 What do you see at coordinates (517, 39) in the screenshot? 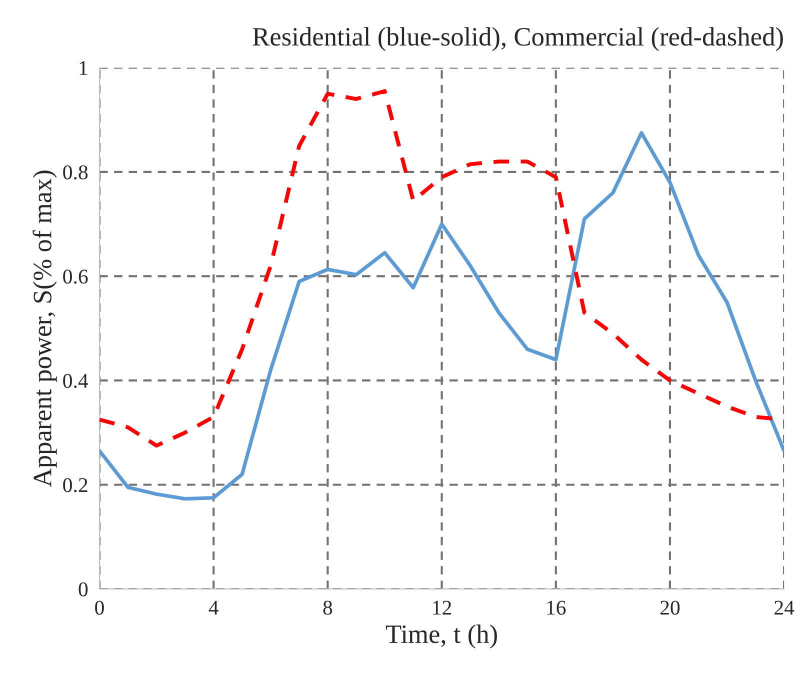
I see `chart-title: Residential (blue-solid), Commercial (red-dashed)` at bounding box center [517, 39].